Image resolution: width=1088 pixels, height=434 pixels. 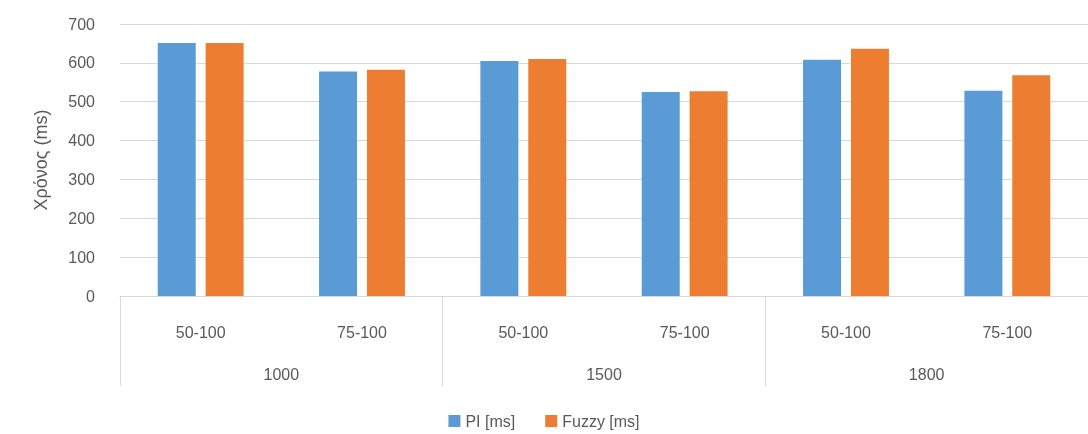 What do you see at coordinates (604, 374) in the screenshot?
I see `text: 1500` at bounding box center [604, 374].